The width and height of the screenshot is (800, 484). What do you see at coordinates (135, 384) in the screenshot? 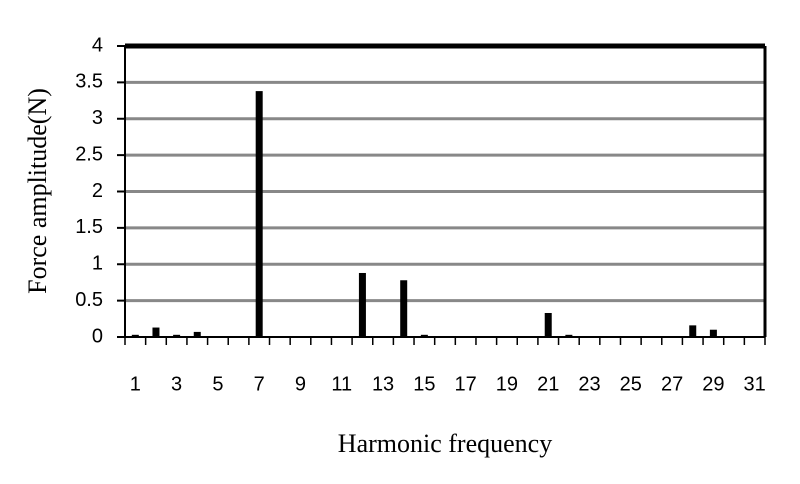
I see `x-tick-label: 1` at bounding box center [135, 384].